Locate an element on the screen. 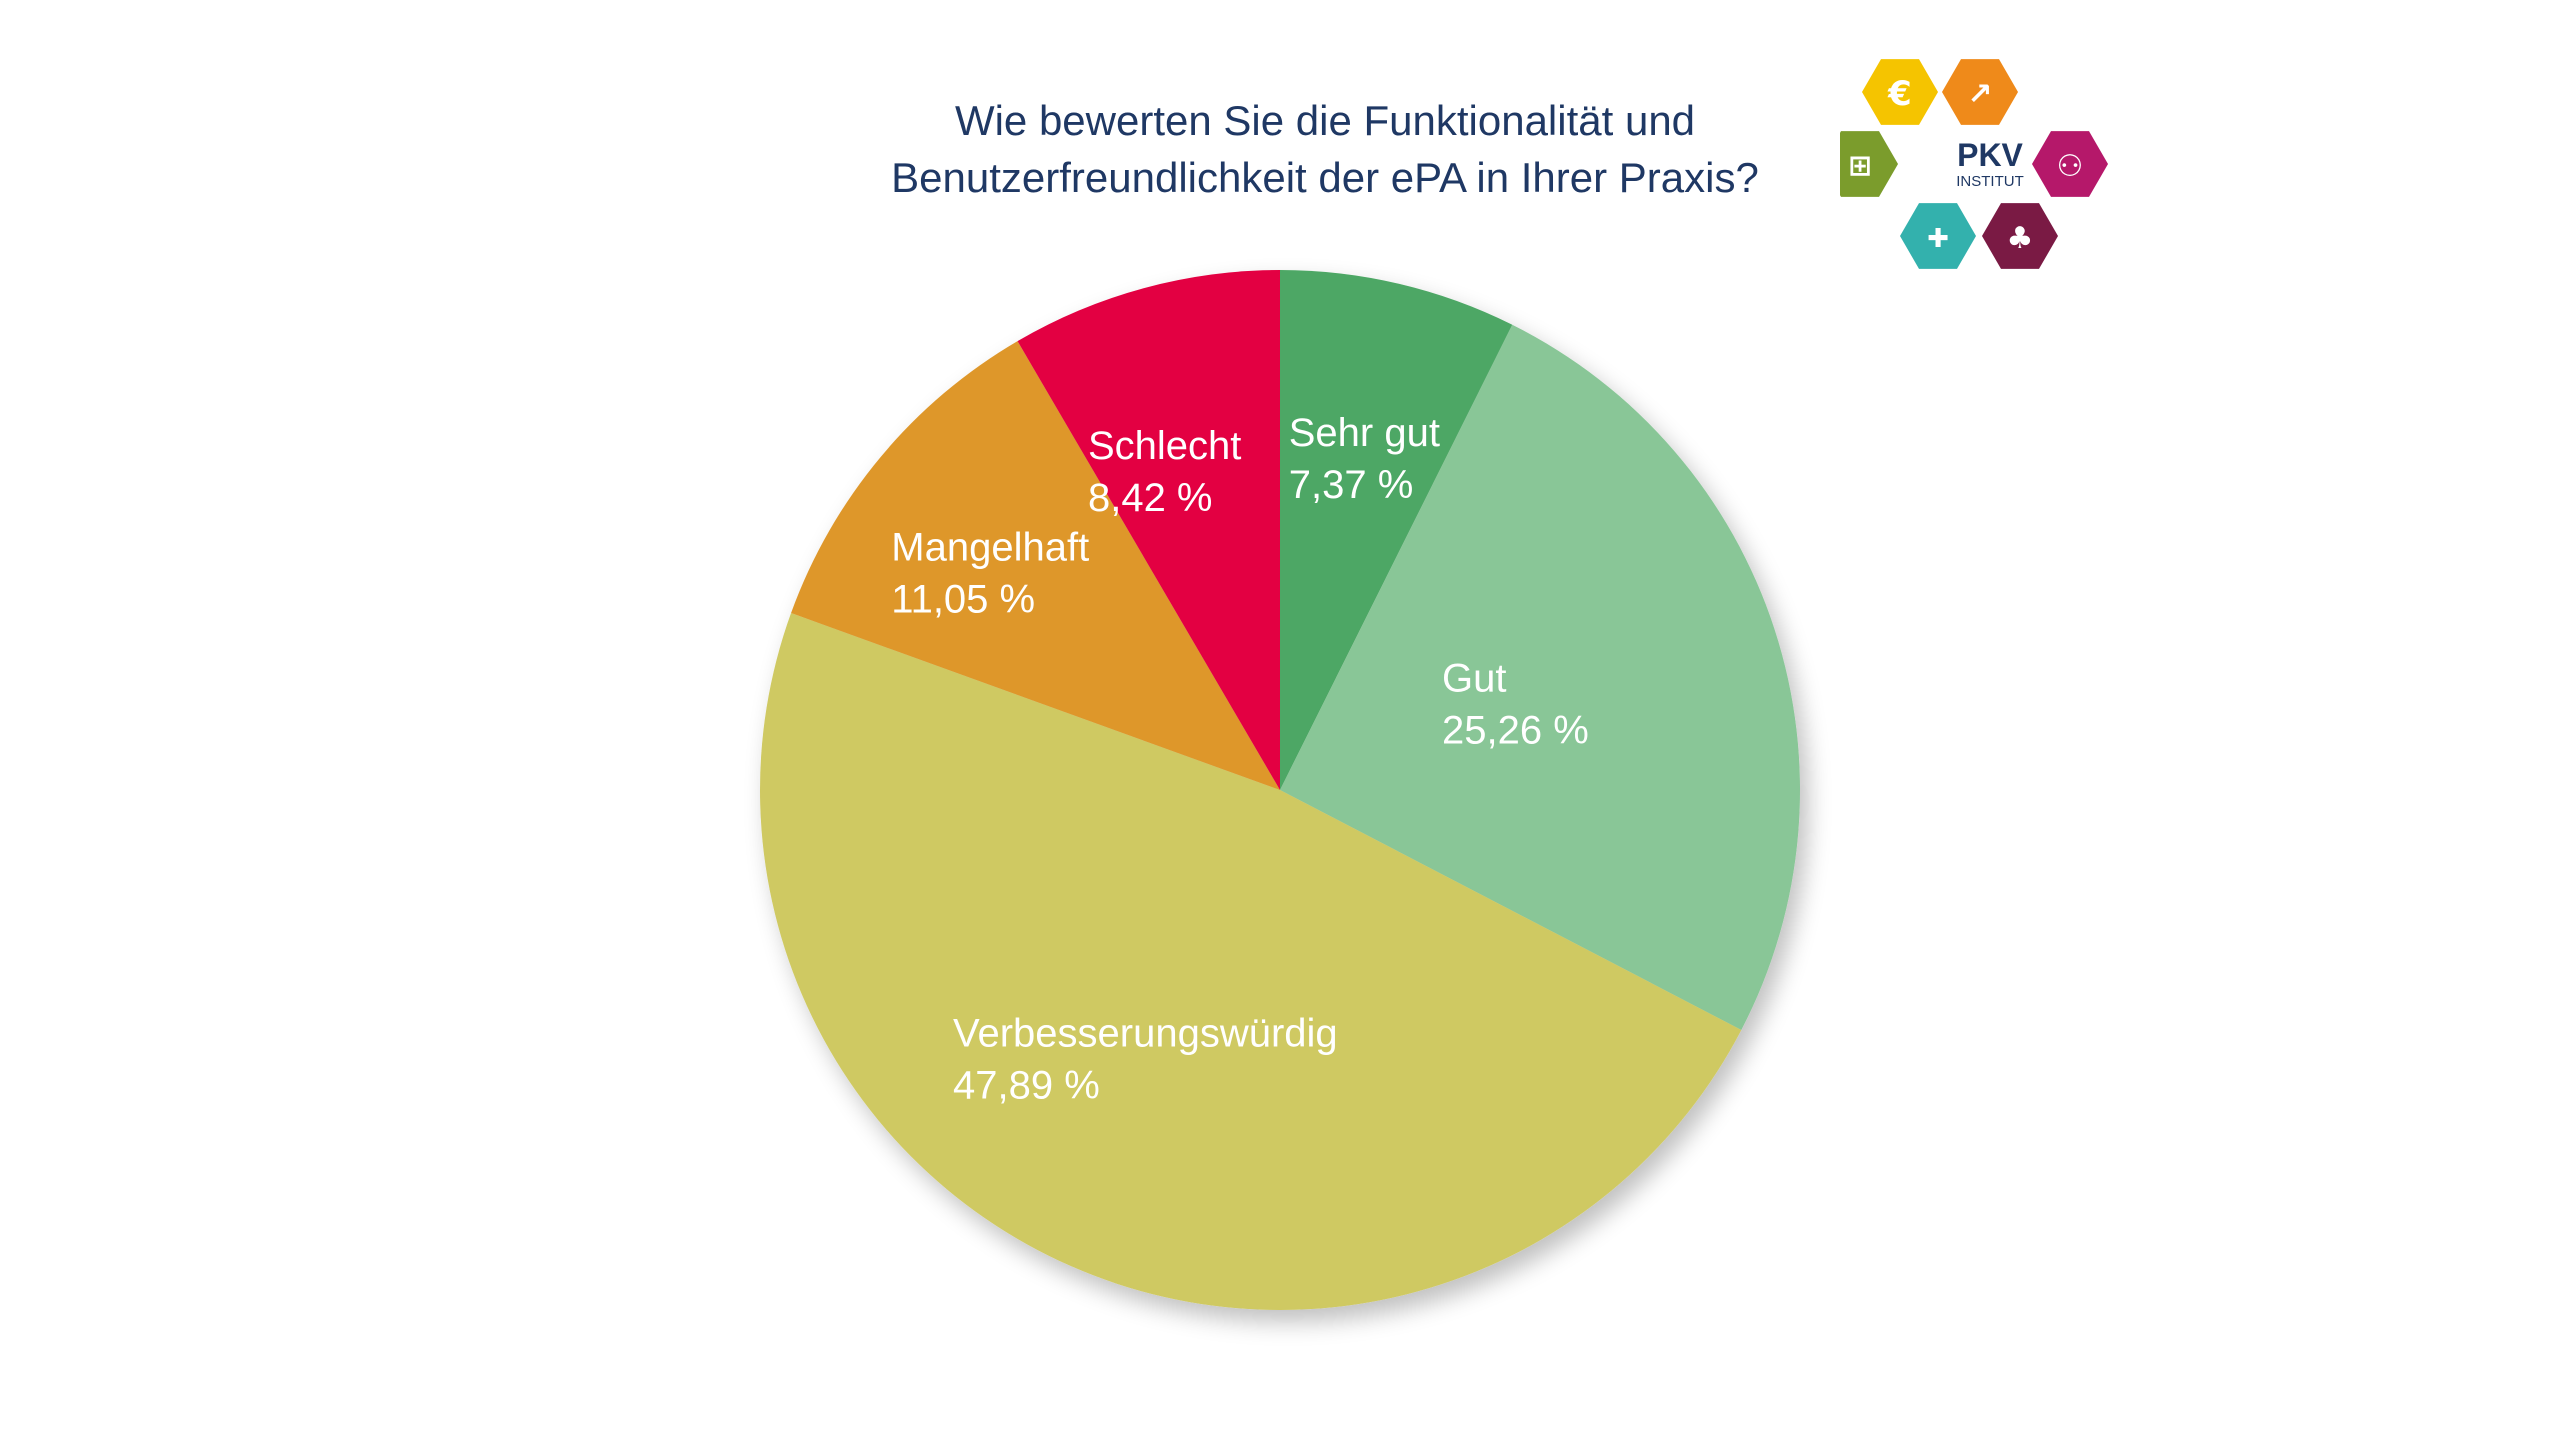 The image size is (2560, 1440). slice-value-label: 47,89 % is located at coordinates (1026, 1086).